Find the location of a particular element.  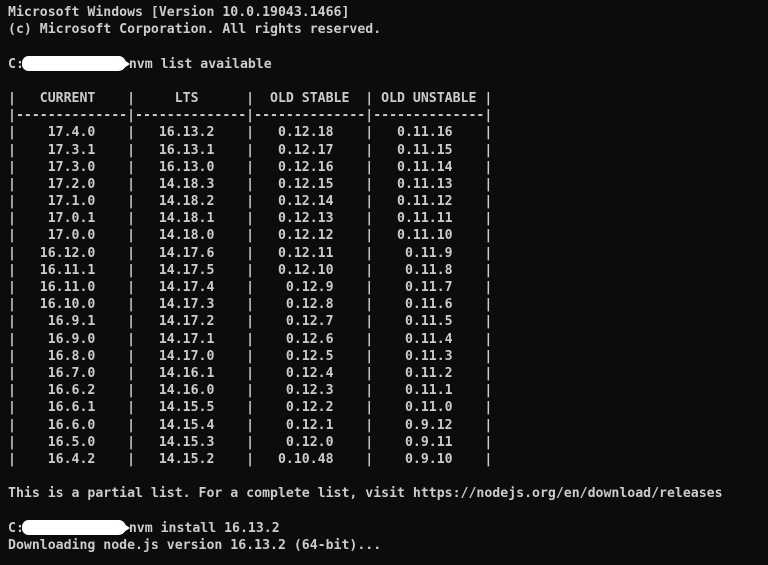

table-row: | 16.11.0 | 14.17.4 | 0.12.9 | 0.11.7 | is located at coordinates (250, 287).